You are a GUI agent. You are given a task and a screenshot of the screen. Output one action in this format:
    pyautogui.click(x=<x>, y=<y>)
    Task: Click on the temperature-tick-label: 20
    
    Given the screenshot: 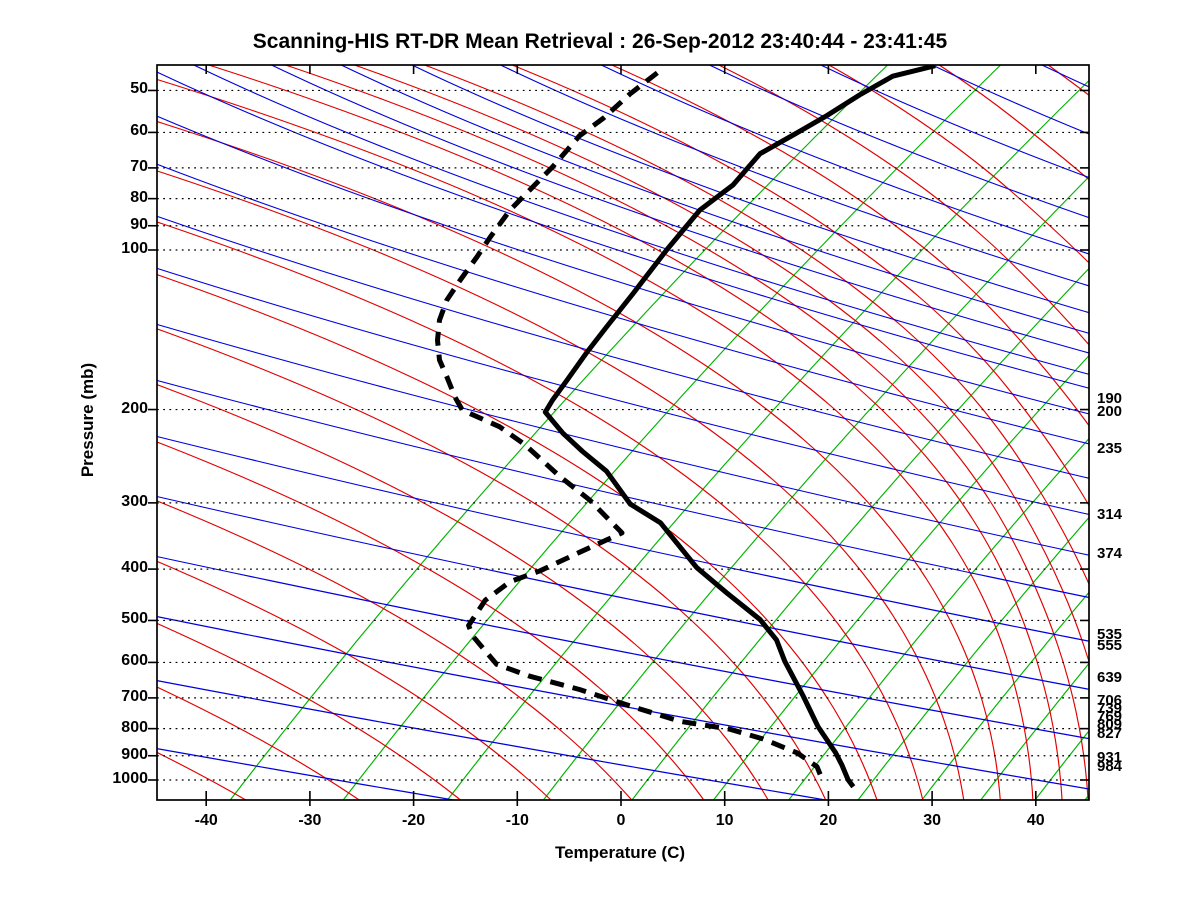 What is the action you would take?
    pyautogui.click(x=828, y=820)
    